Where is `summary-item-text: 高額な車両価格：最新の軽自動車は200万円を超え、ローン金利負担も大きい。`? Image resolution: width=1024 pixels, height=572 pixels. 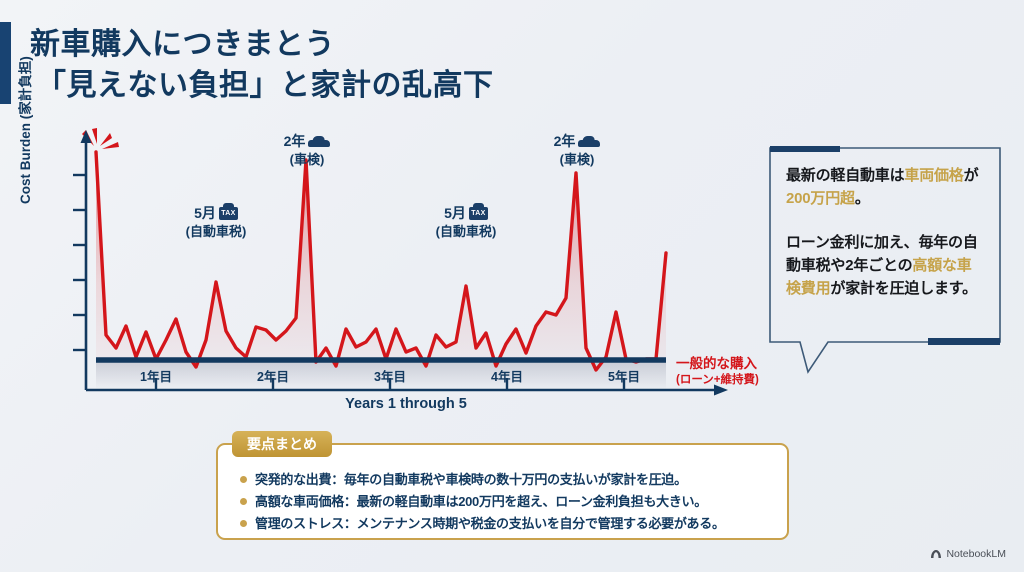
summary-item-text: 高額な車両価格：最新の軽自動車は200万円を超え、ローン金利負担も大きい。 is located at coordinates (481, 501).